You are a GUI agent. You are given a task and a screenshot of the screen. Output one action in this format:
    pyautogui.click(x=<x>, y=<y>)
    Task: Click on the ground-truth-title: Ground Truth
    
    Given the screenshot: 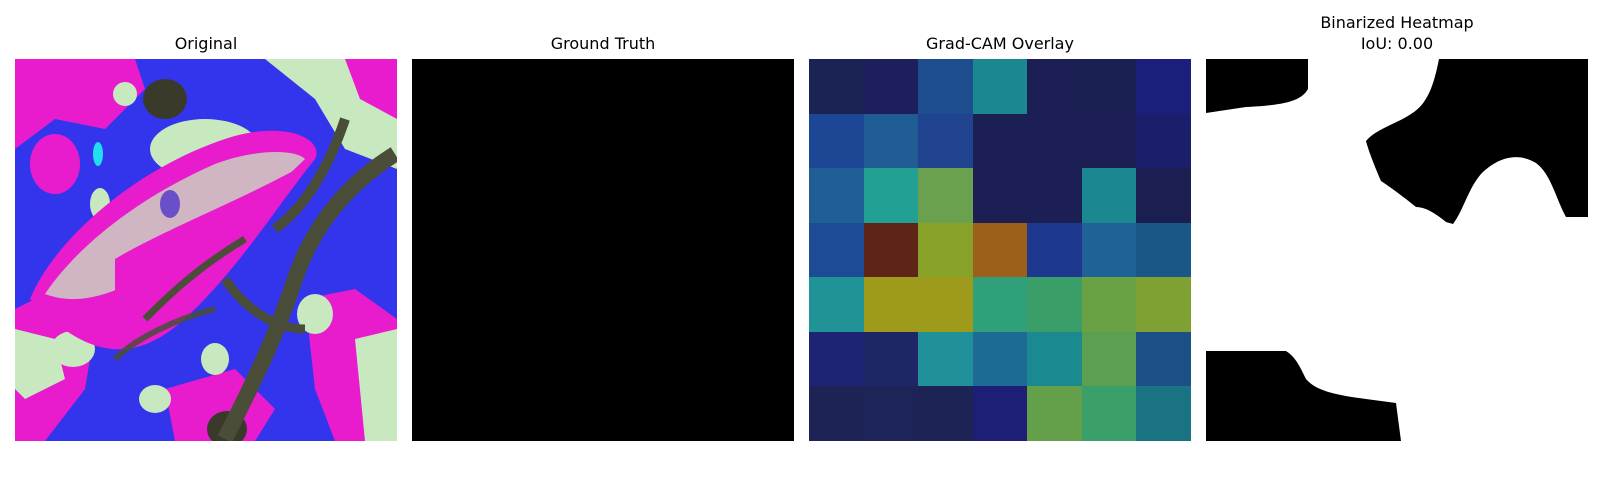 What is the action you would take?
    pyautogui.click(x=603, y=43)
    